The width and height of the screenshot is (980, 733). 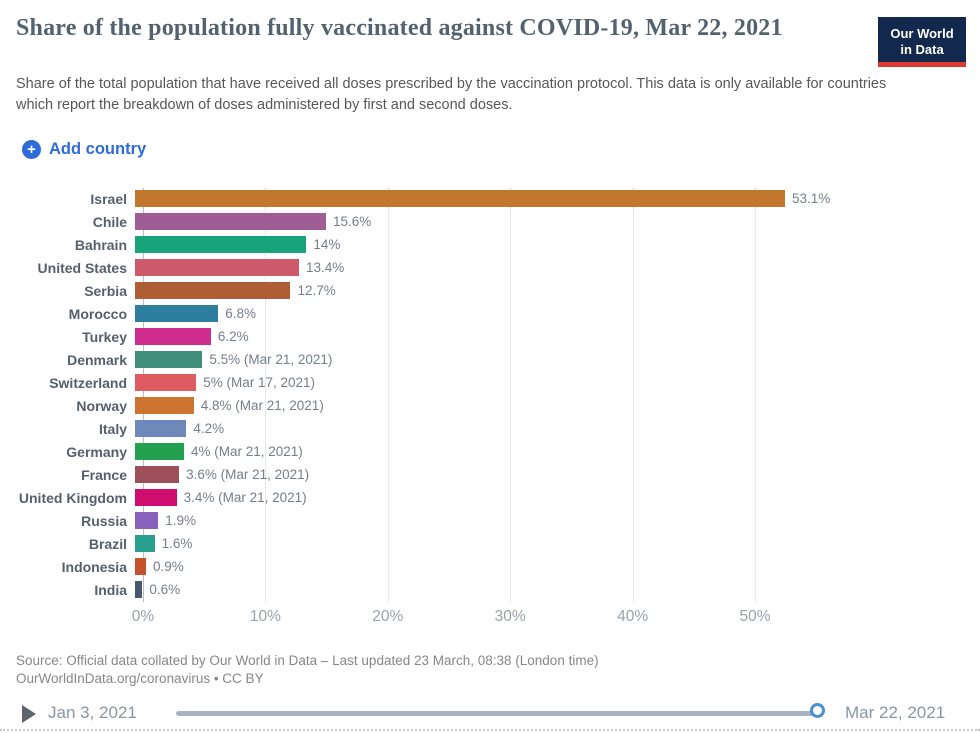 What do you see at coordinates (271, 359) in the screenshot?
I see `bar-value-label: 5.5% (Mar 21, 2021)` at bounding box center [271, 359].